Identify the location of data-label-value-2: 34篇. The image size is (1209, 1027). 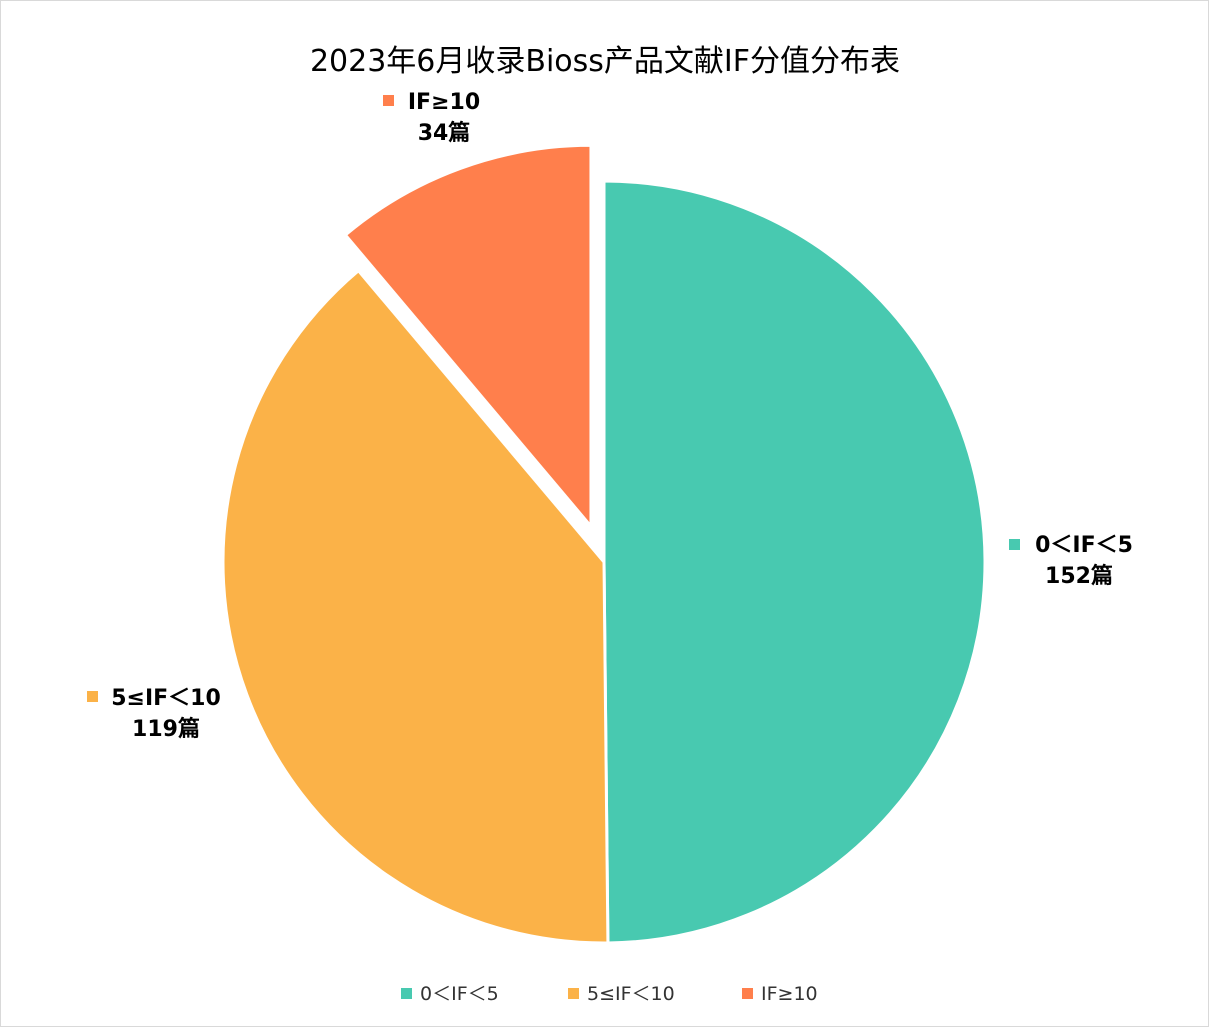
(444, 133).